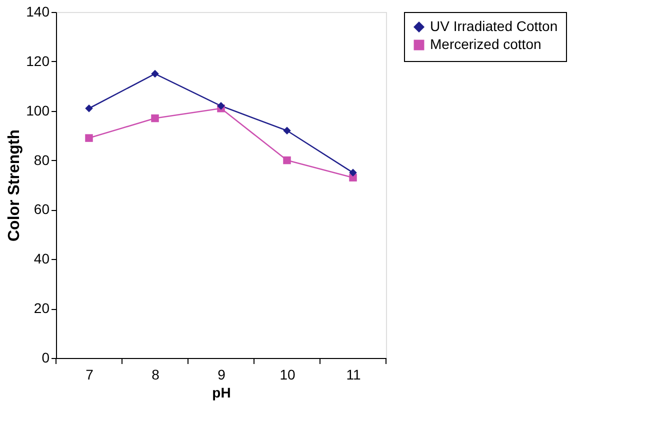 The width and height of the screenshot is (645, 435). Describe the element at coordinates (42, 308) in the screenshot. I see `y-tick-label: 20` at that location.